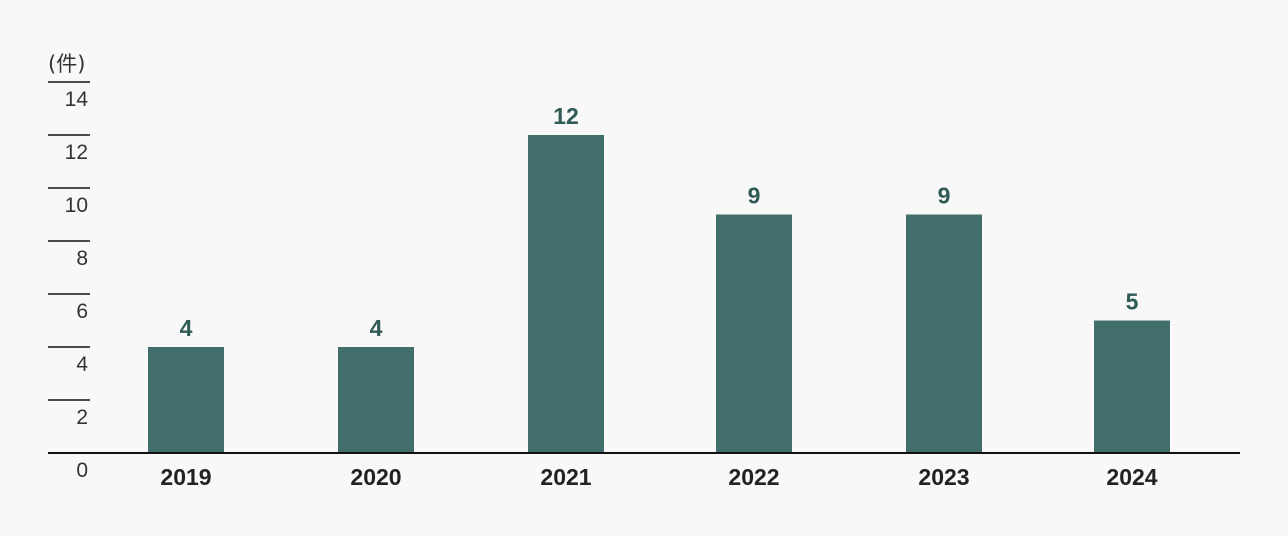 The height and width of the screenshot is (536, 1288). What do you see at coordinates (754, 196) in the screenshot?
I see `value-label-2022: 9` at bounding box center [754, 196].